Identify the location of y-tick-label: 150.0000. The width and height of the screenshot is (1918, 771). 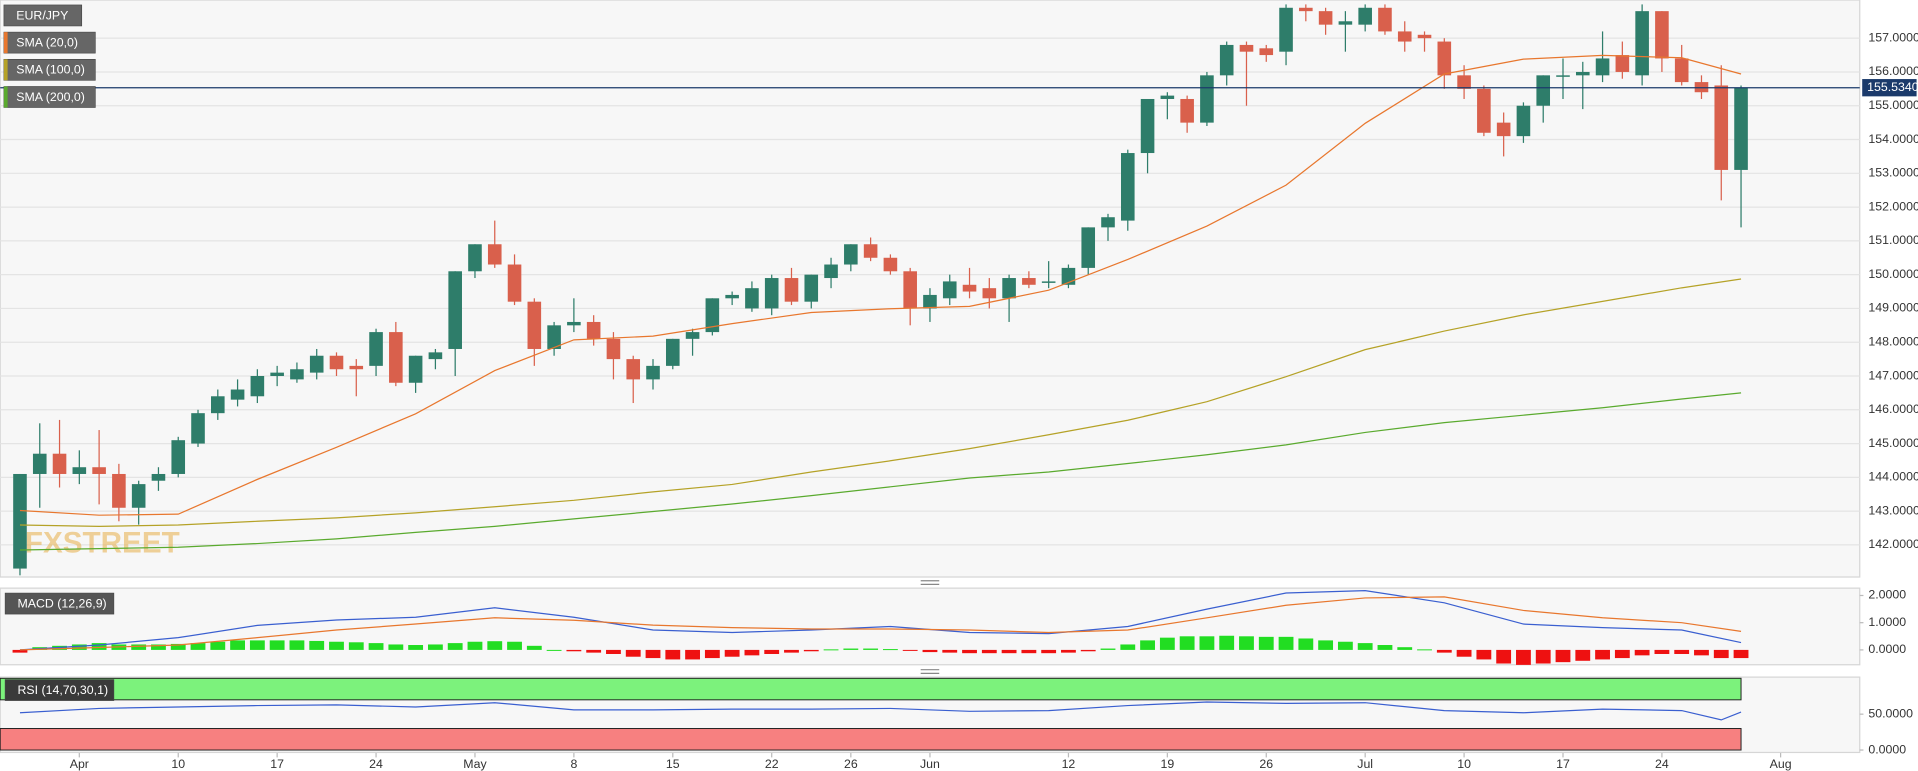
(1893, 274).